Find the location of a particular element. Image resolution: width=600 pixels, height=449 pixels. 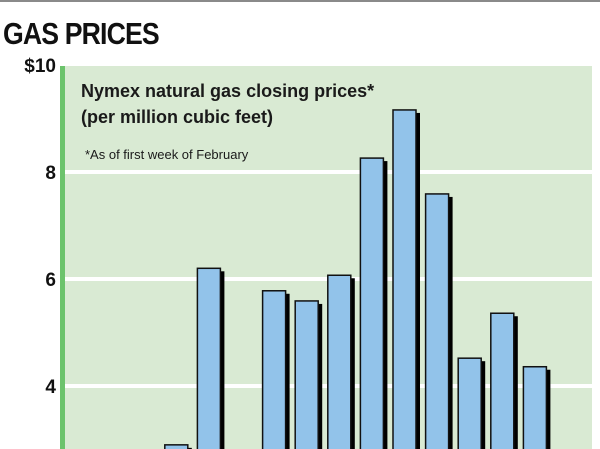

footnote: *As of first week of February is located at coordinates (167, 154).